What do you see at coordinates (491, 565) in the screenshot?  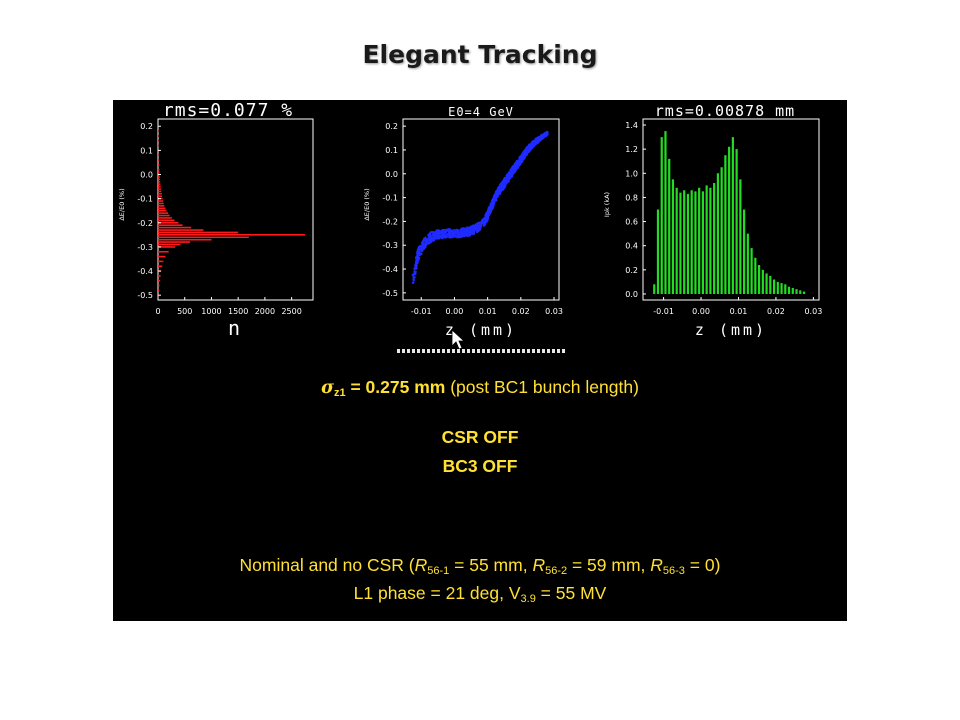 I see `r1-value: = 55 mm,` at bounding box center [491, 565].